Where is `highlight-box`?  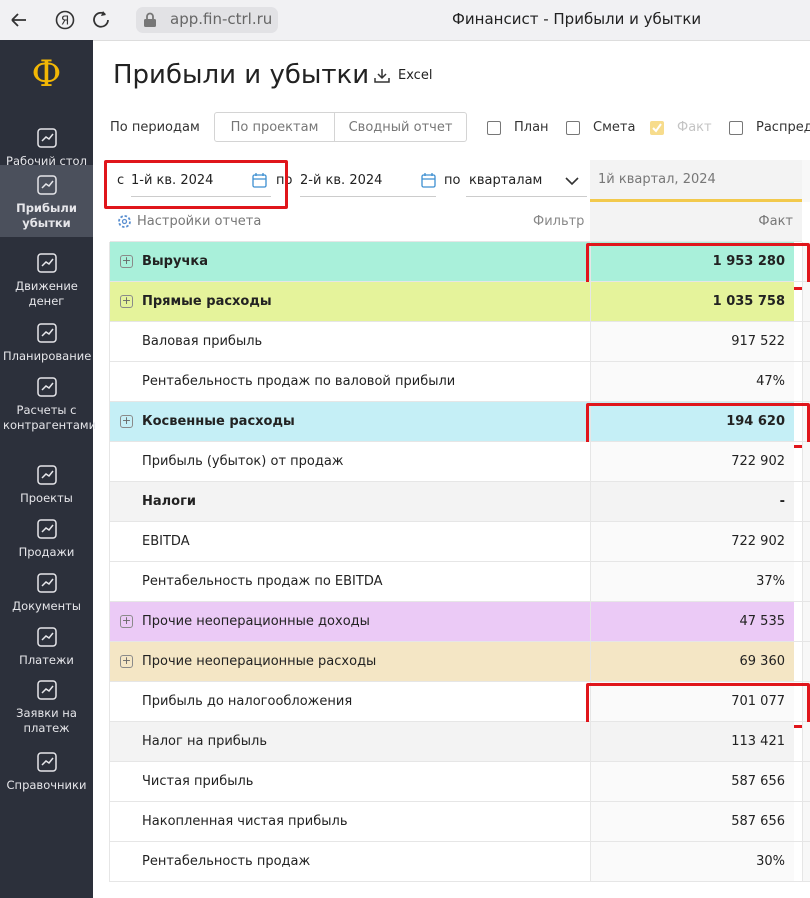 highlight-box is located at coordinates (196, 184).